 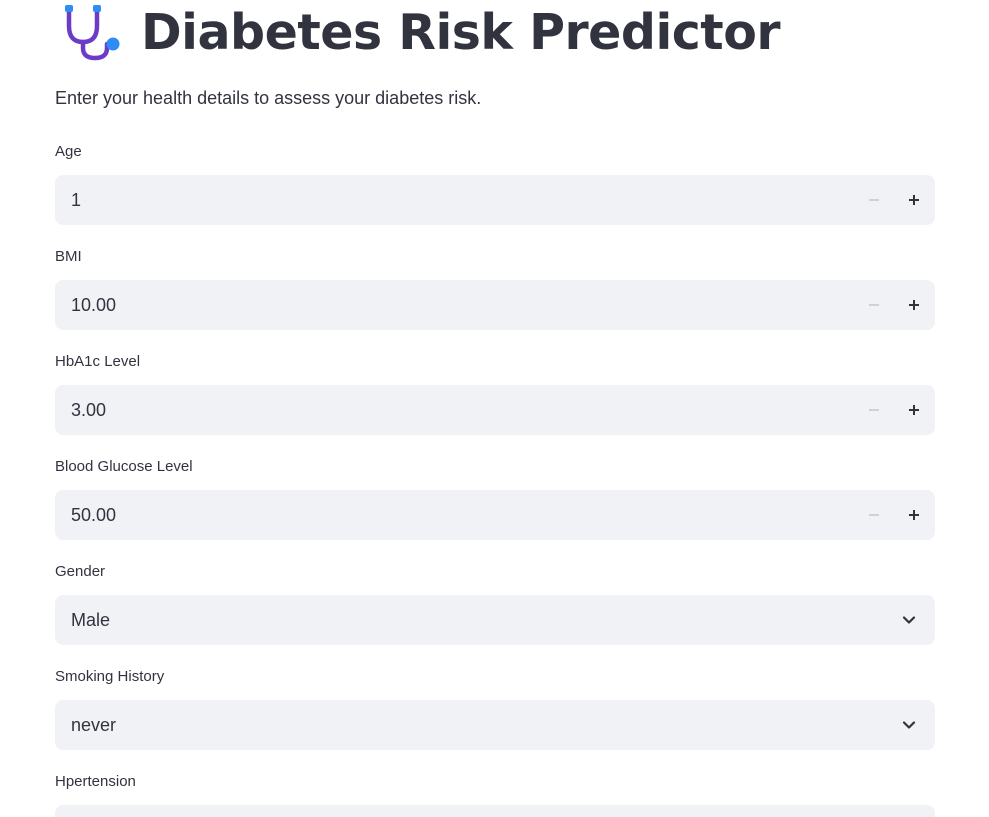 I want to click on smoking-field: Smoking History never, so click(x=495, y=708).